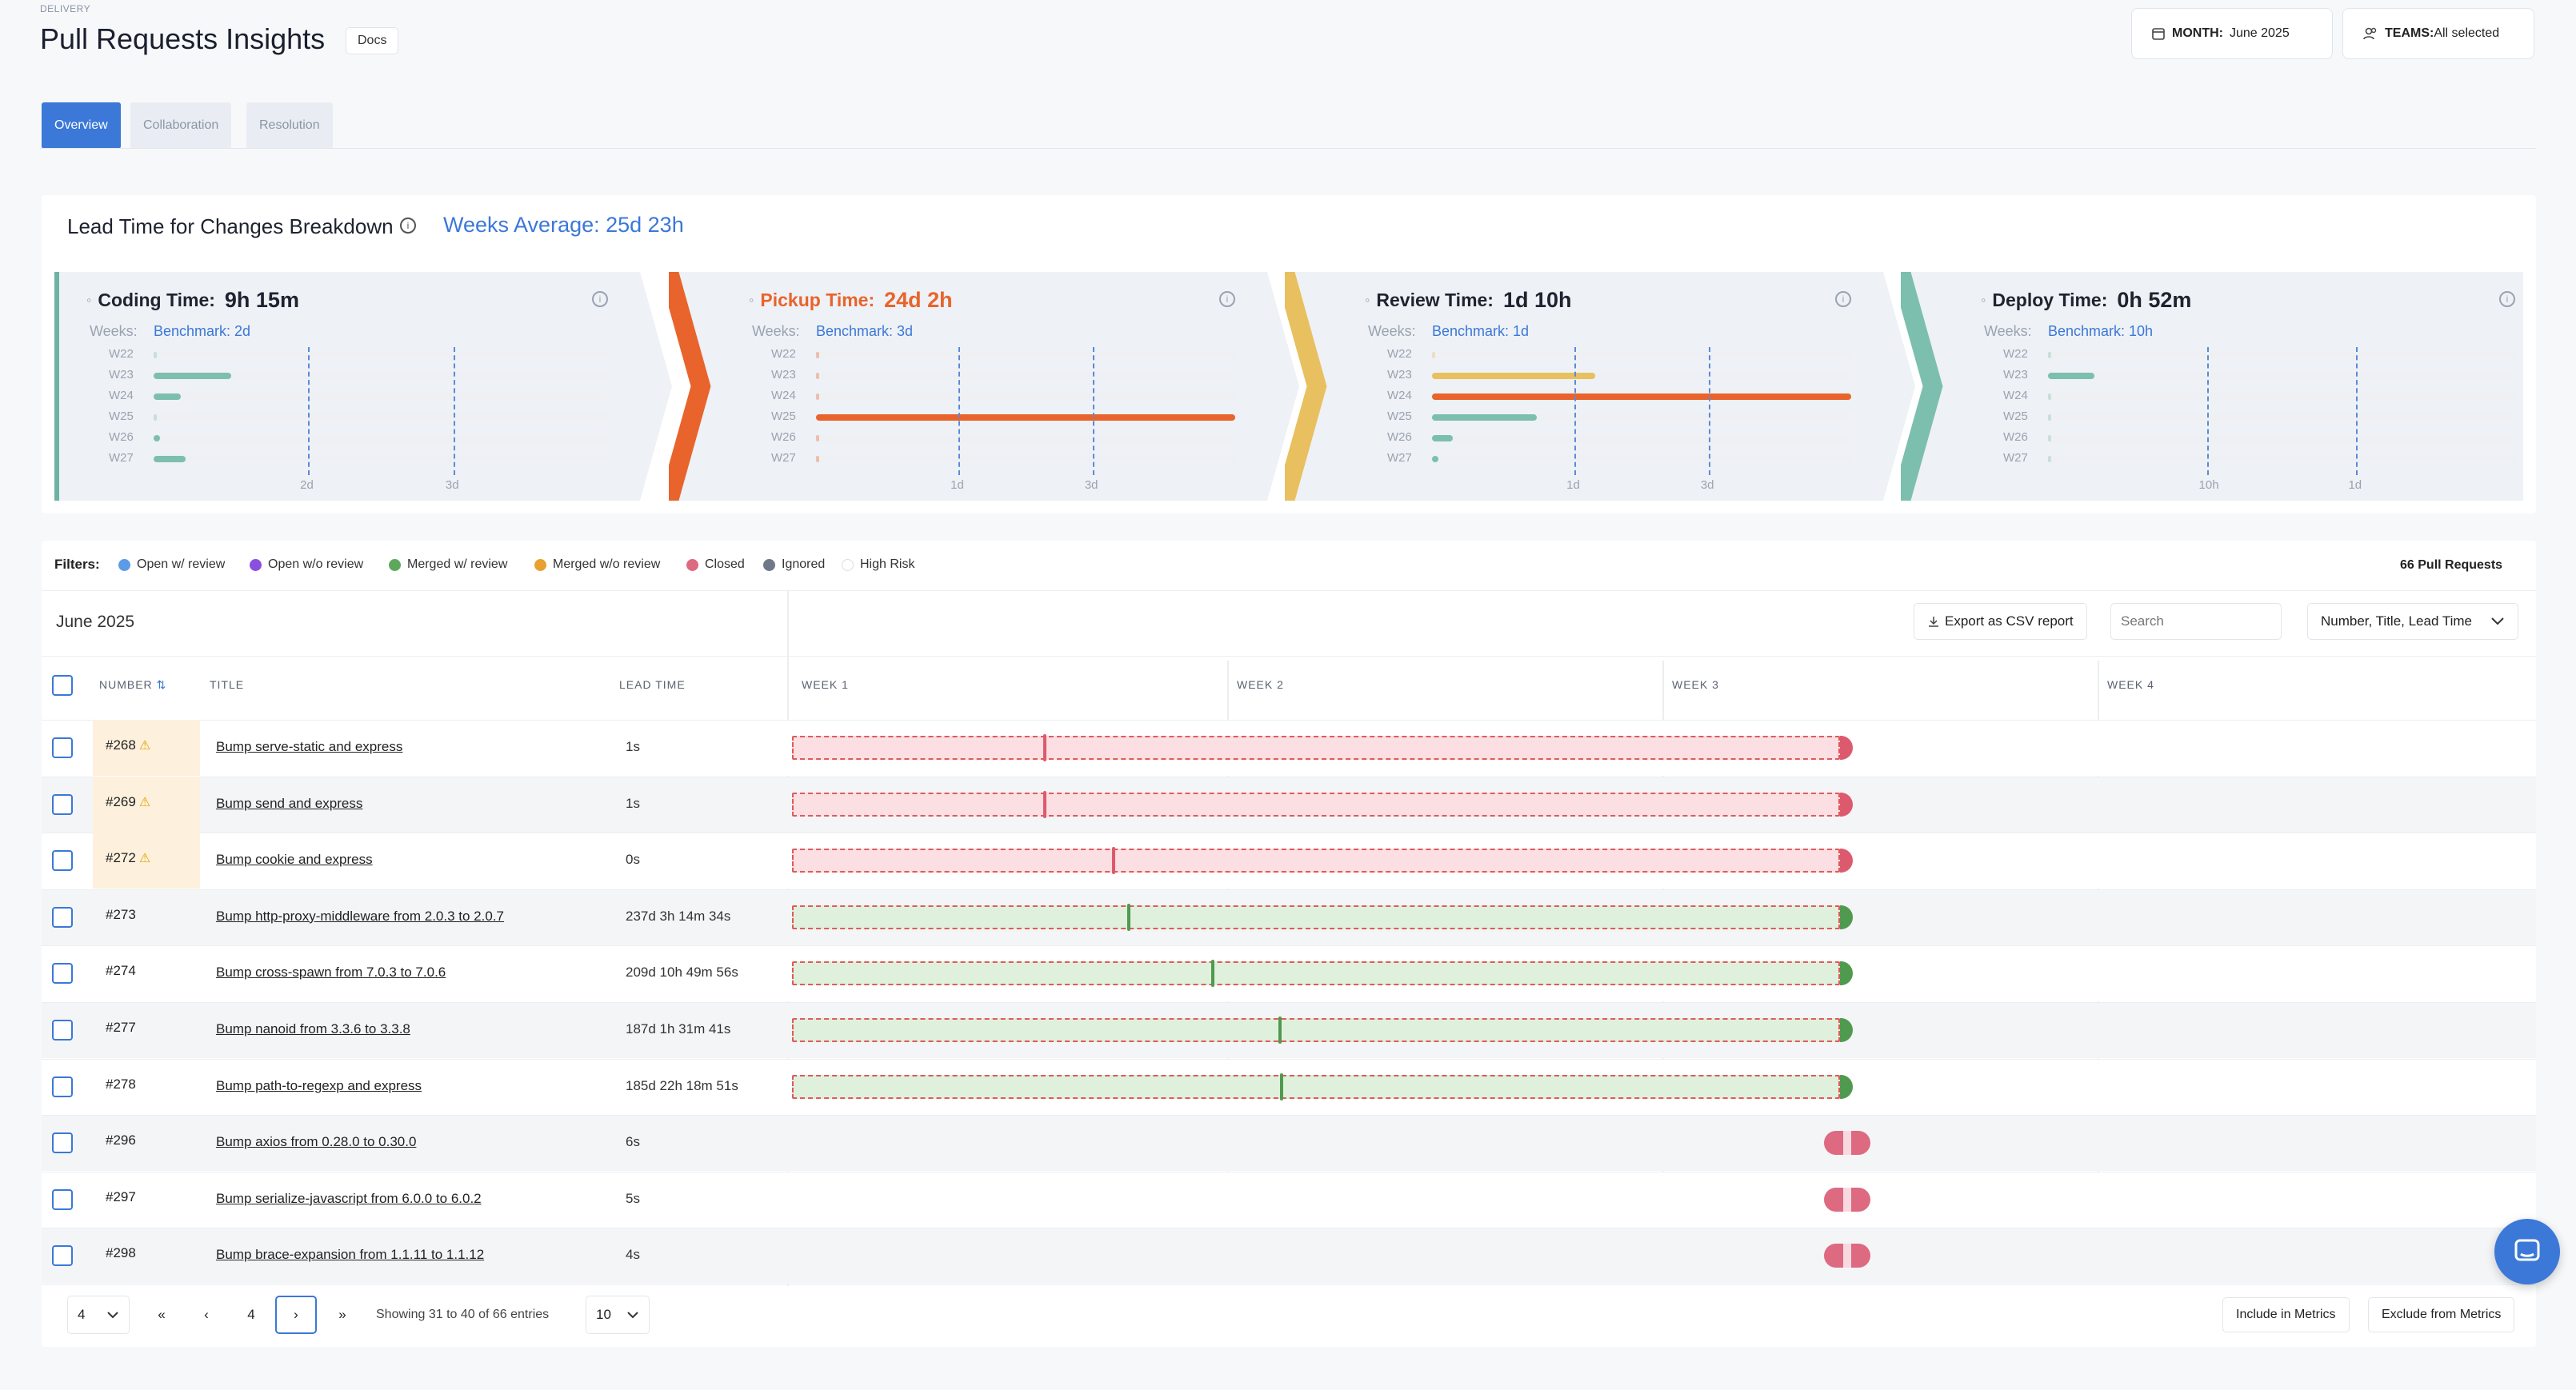  I want to click on exclude-from-metrics-button: Exclude from Metrics, so click(2441, 1314).